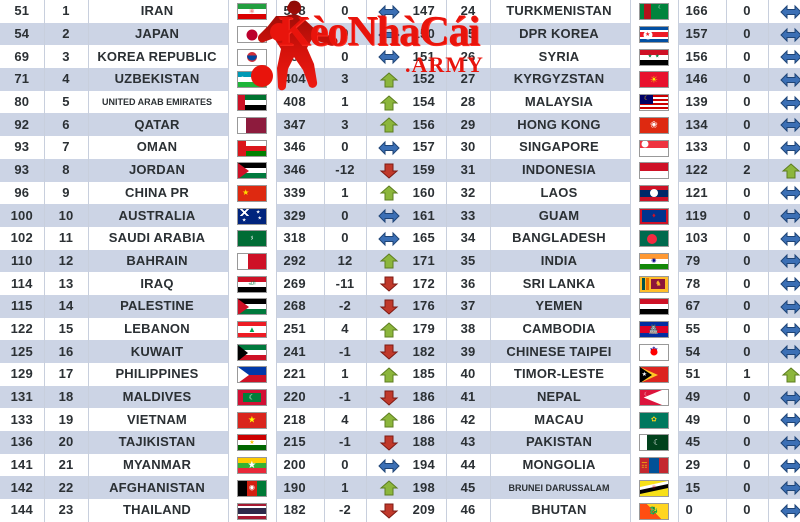 This screenshot has height=522, width=800. I want to click on flag-cell: ❀, so click(654, 125).